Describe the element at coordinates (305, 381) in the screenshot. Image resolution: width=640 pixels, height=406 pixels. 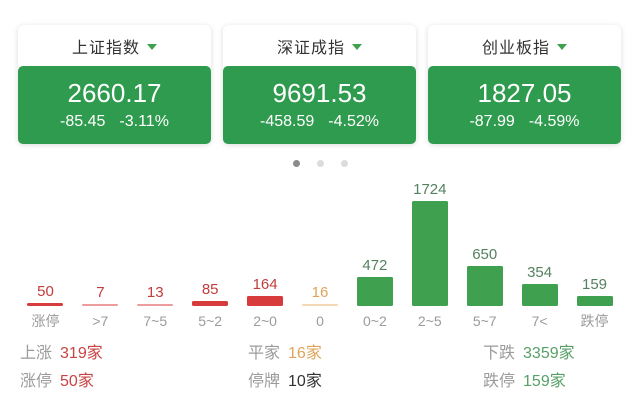
I see `stat-value: 10家` at that location.